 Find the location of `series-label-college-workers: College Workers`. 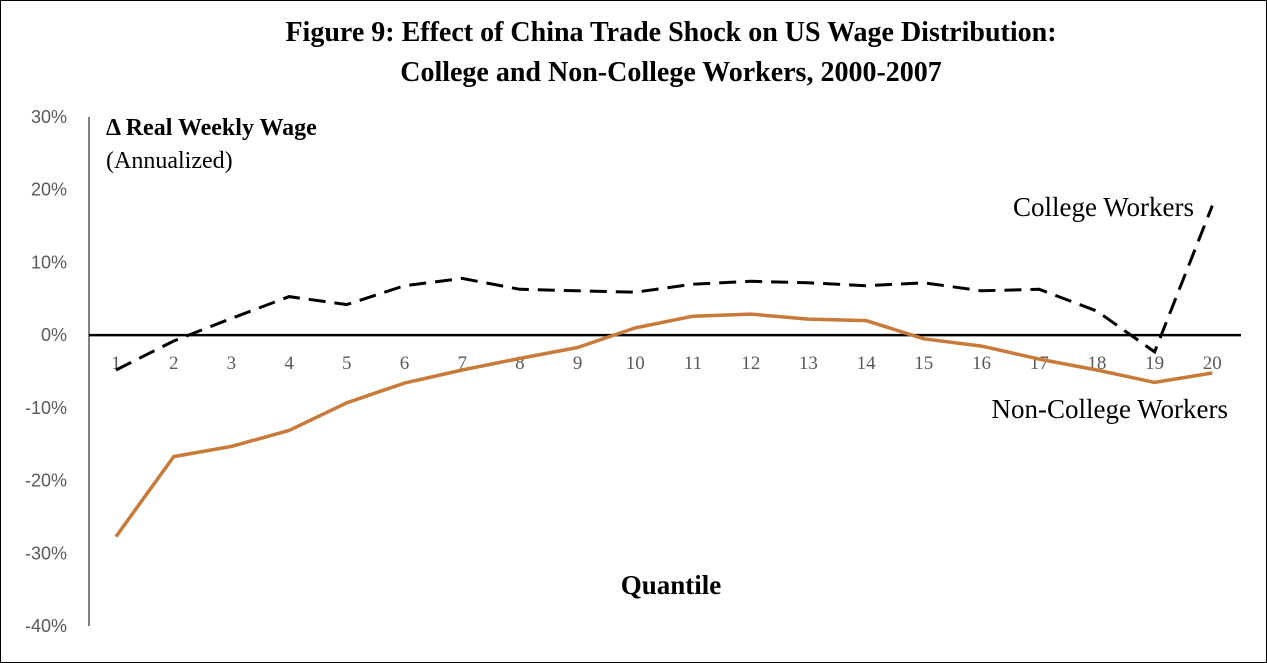

series-label-college-workers: College Workers is located at coordinates (1103, 207).